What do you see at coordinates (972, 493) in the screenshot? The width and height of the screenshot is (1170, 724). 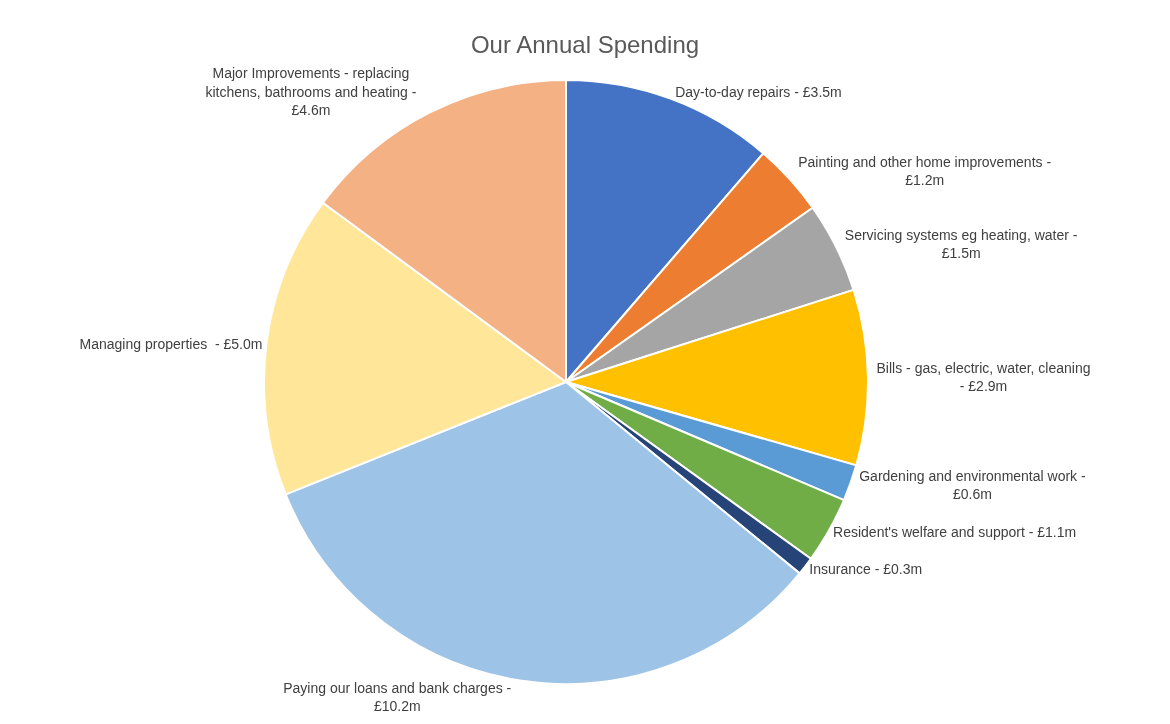 I see `data-label: £0.6m` at bounding box center [972, 493].